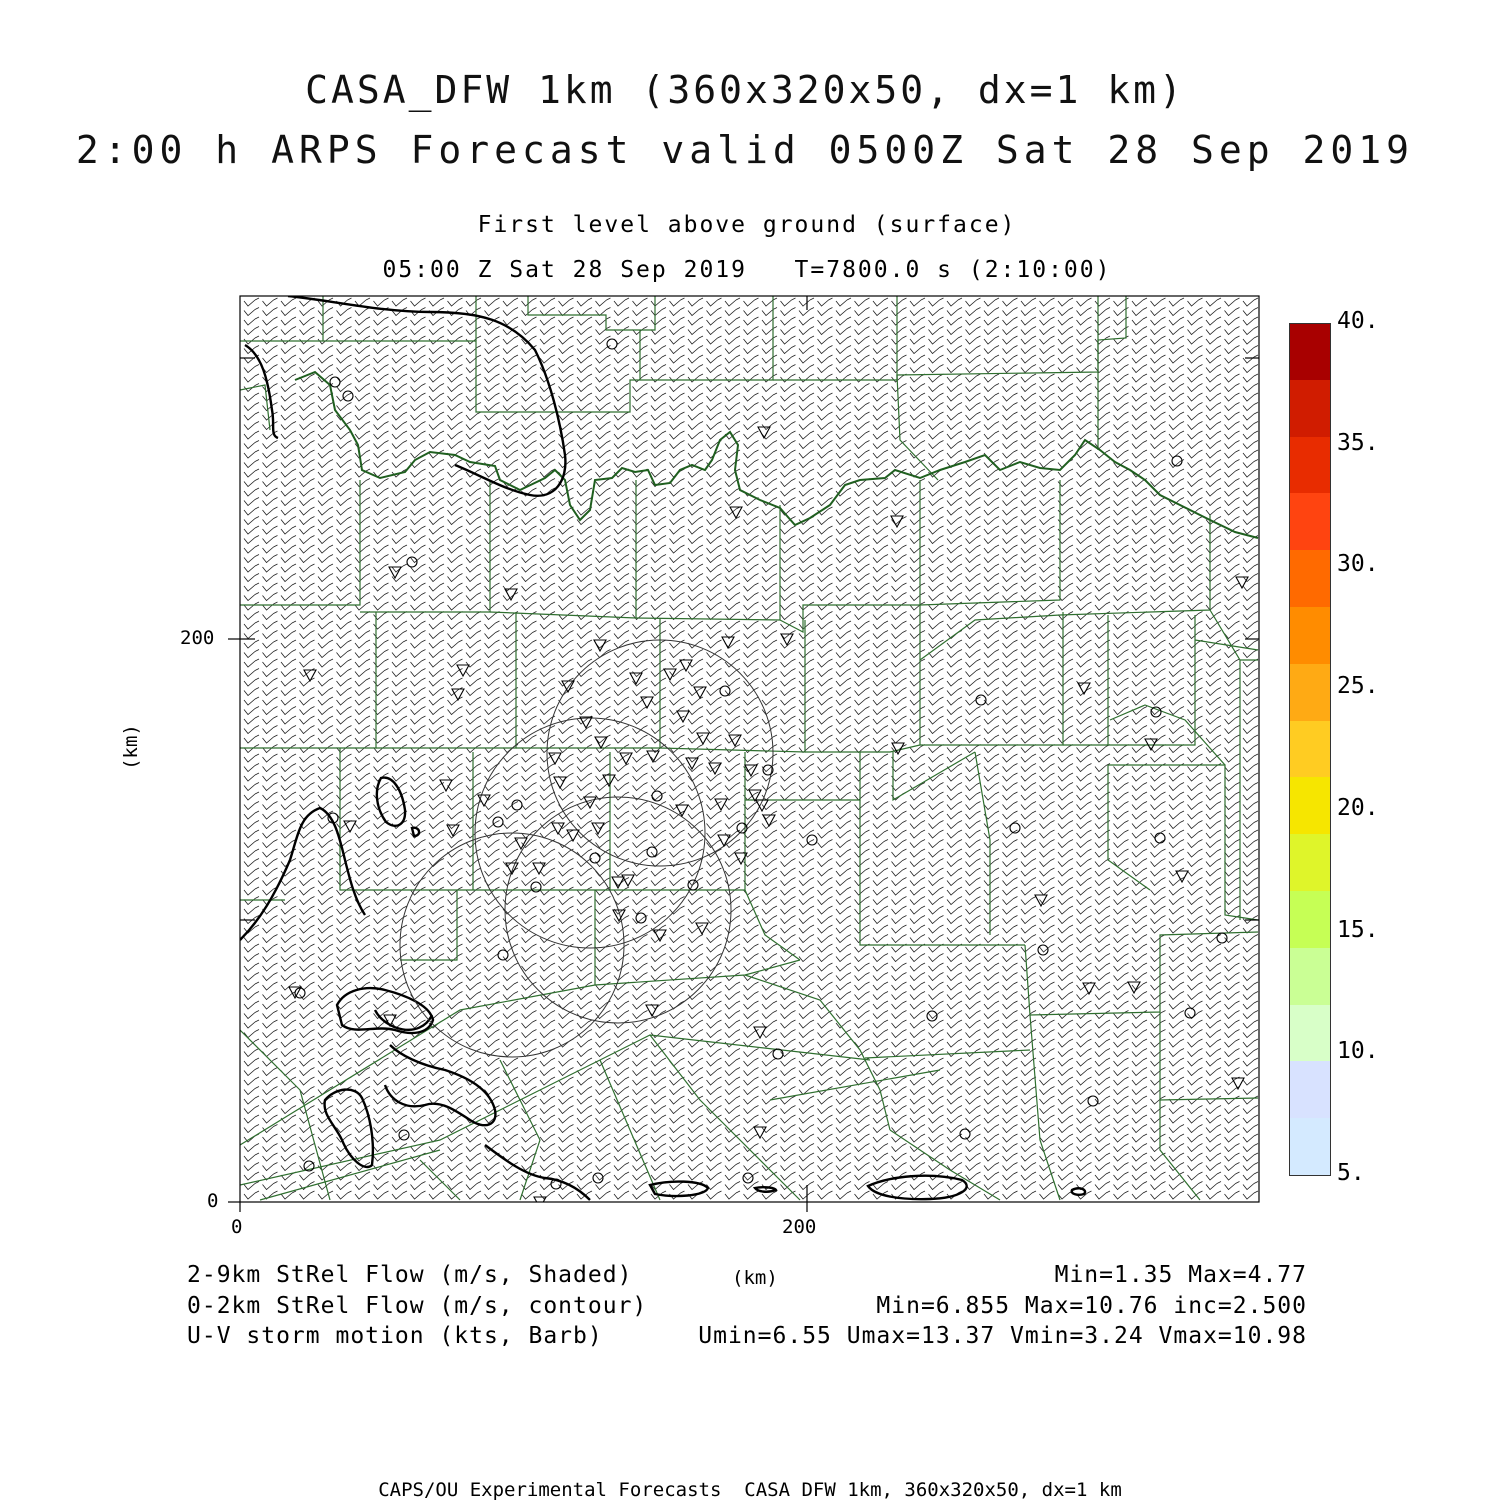  I want to click on contour-stats: Min=6.855 Max=10.76 inc=2.500, so click(1091, 1306).